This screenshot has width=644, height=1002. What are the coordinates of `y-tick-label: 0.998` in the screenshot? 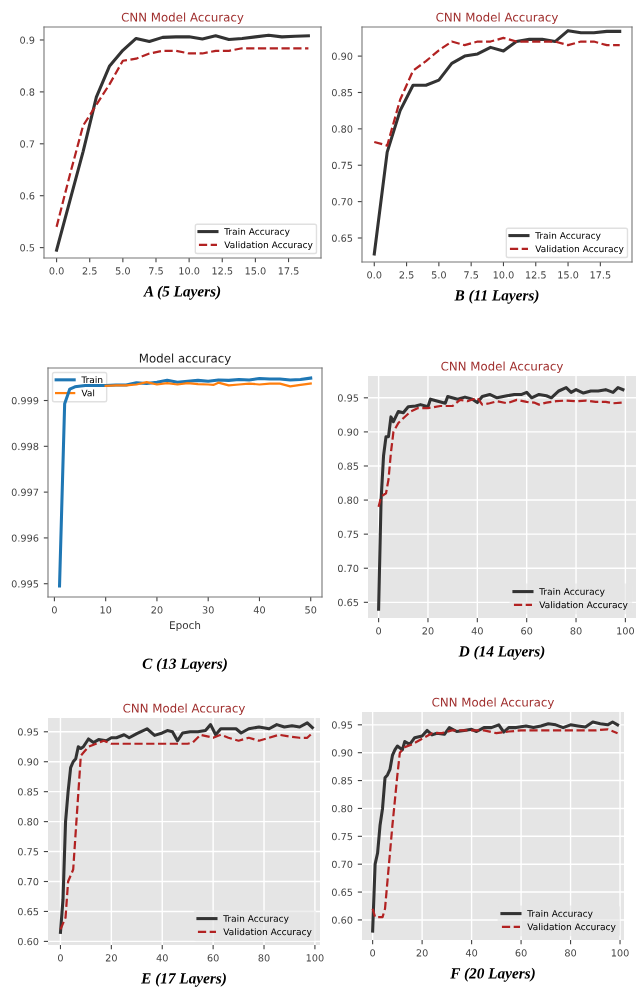 It's located at (25, 446).